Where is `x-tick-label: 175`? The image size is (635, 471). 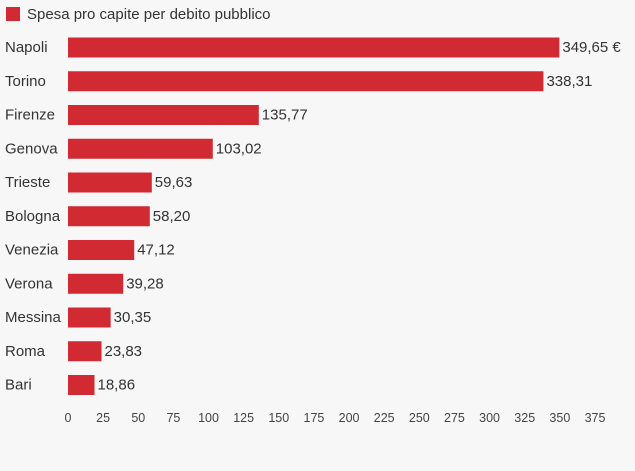 x-tick-label: 175 is located at coordinates (314, 418).